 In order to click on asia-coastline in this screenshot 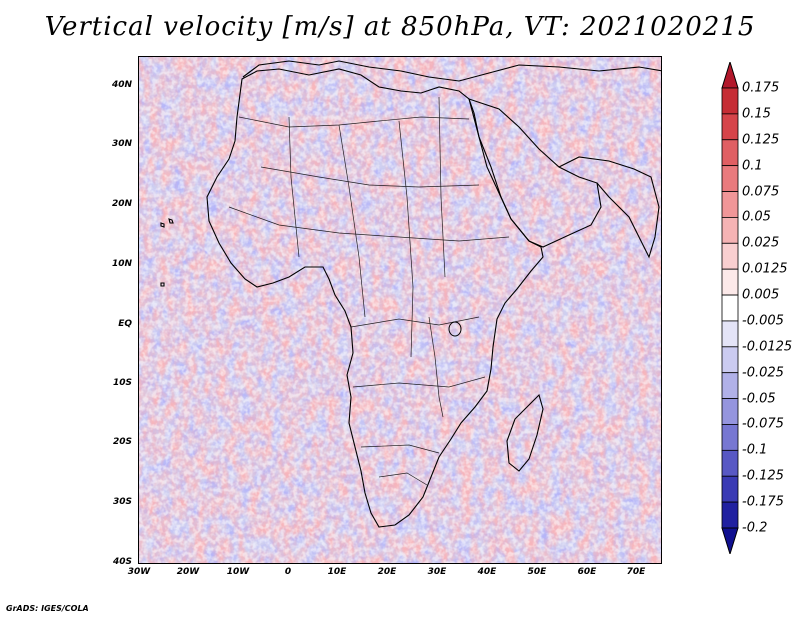, I will do `click(609, 207)`.